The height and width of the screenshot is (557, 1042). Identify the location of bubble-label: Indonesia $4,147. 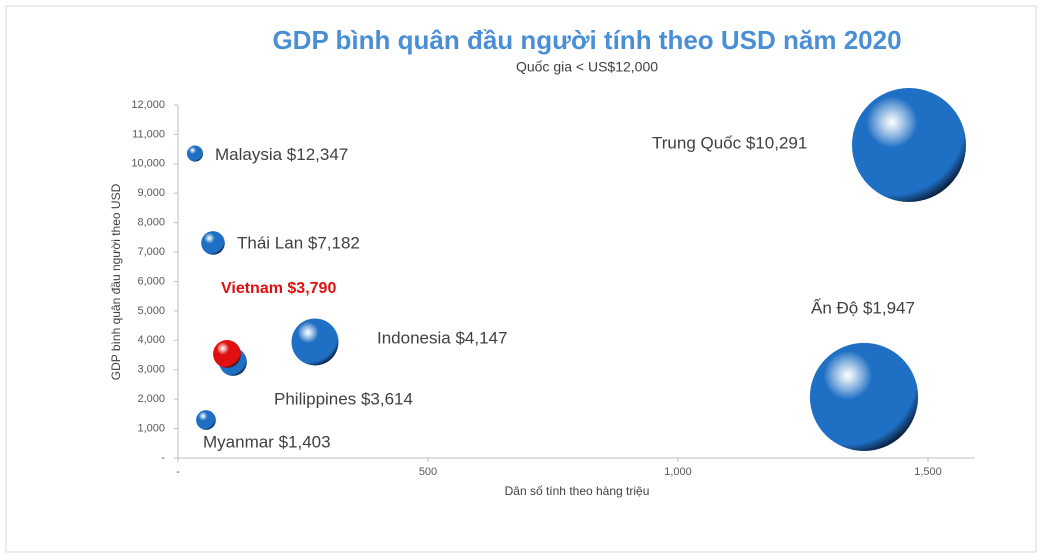
(442, 337).